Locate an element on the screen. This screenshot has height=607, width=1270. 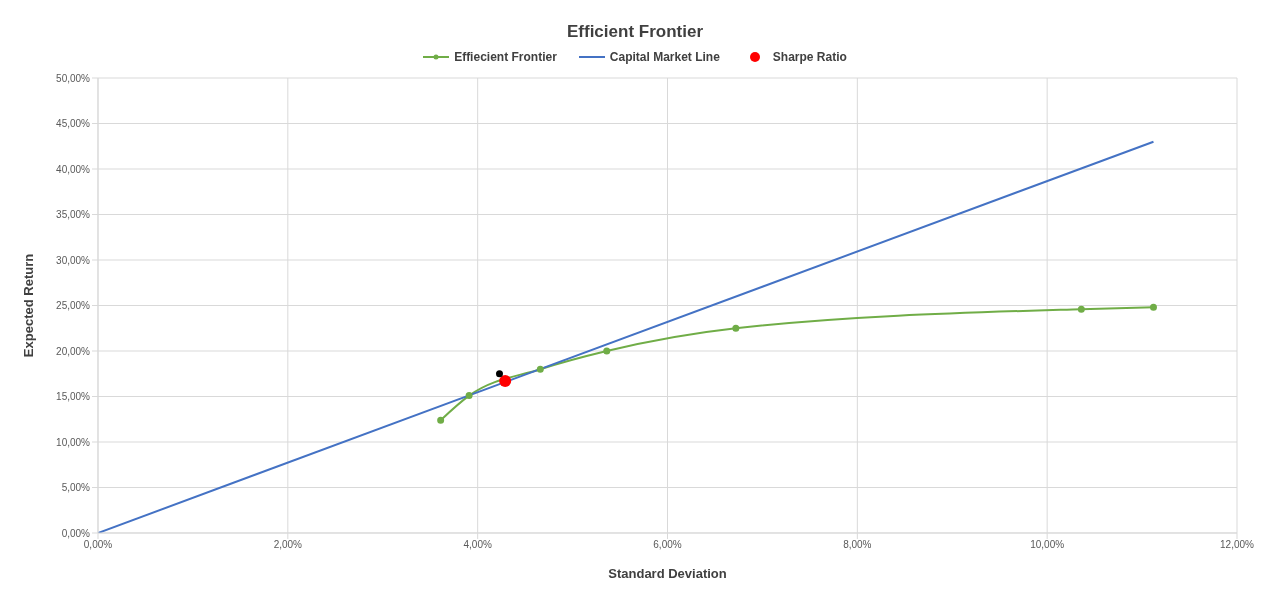
x-tick-label: 8,00% is located at coordinates (857, 545).